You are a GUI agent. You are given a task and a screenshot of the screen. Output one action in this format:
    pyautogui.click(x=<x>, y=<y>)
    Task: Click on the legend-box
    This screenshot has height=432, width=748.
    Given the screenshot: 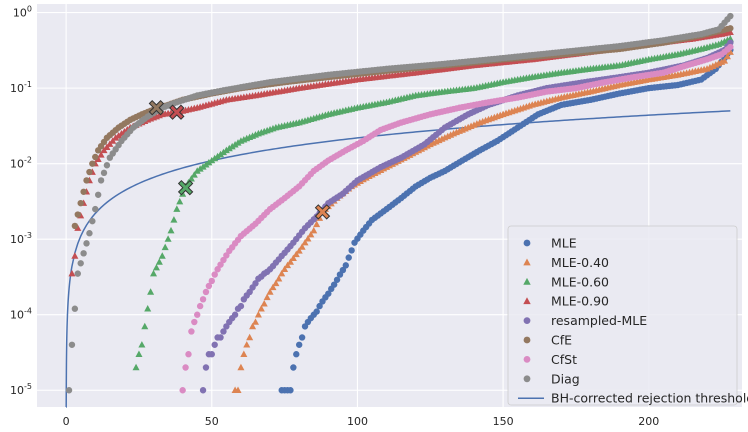 What is the action you would take?
    pyautogui.click(x=622, y=315)
    